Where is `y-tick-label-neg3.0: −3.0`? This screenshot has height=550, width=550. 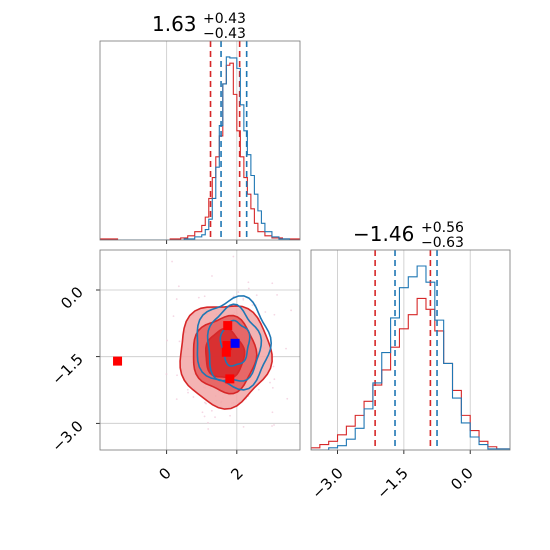
y-tick-label-neg3.0: −3.0 is located at coordinates (67, 436).